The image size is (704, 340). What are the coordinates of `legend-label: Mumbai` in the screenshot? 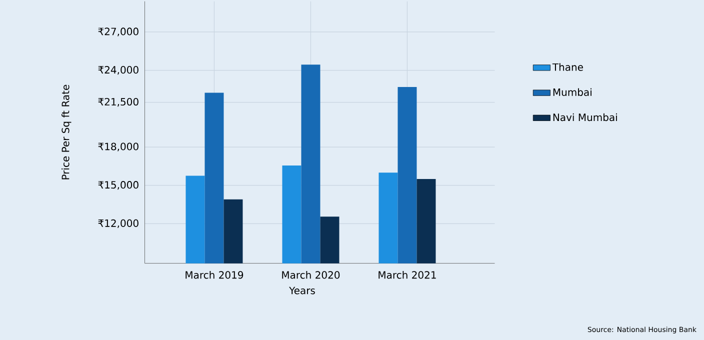 It's located at (572, 92).